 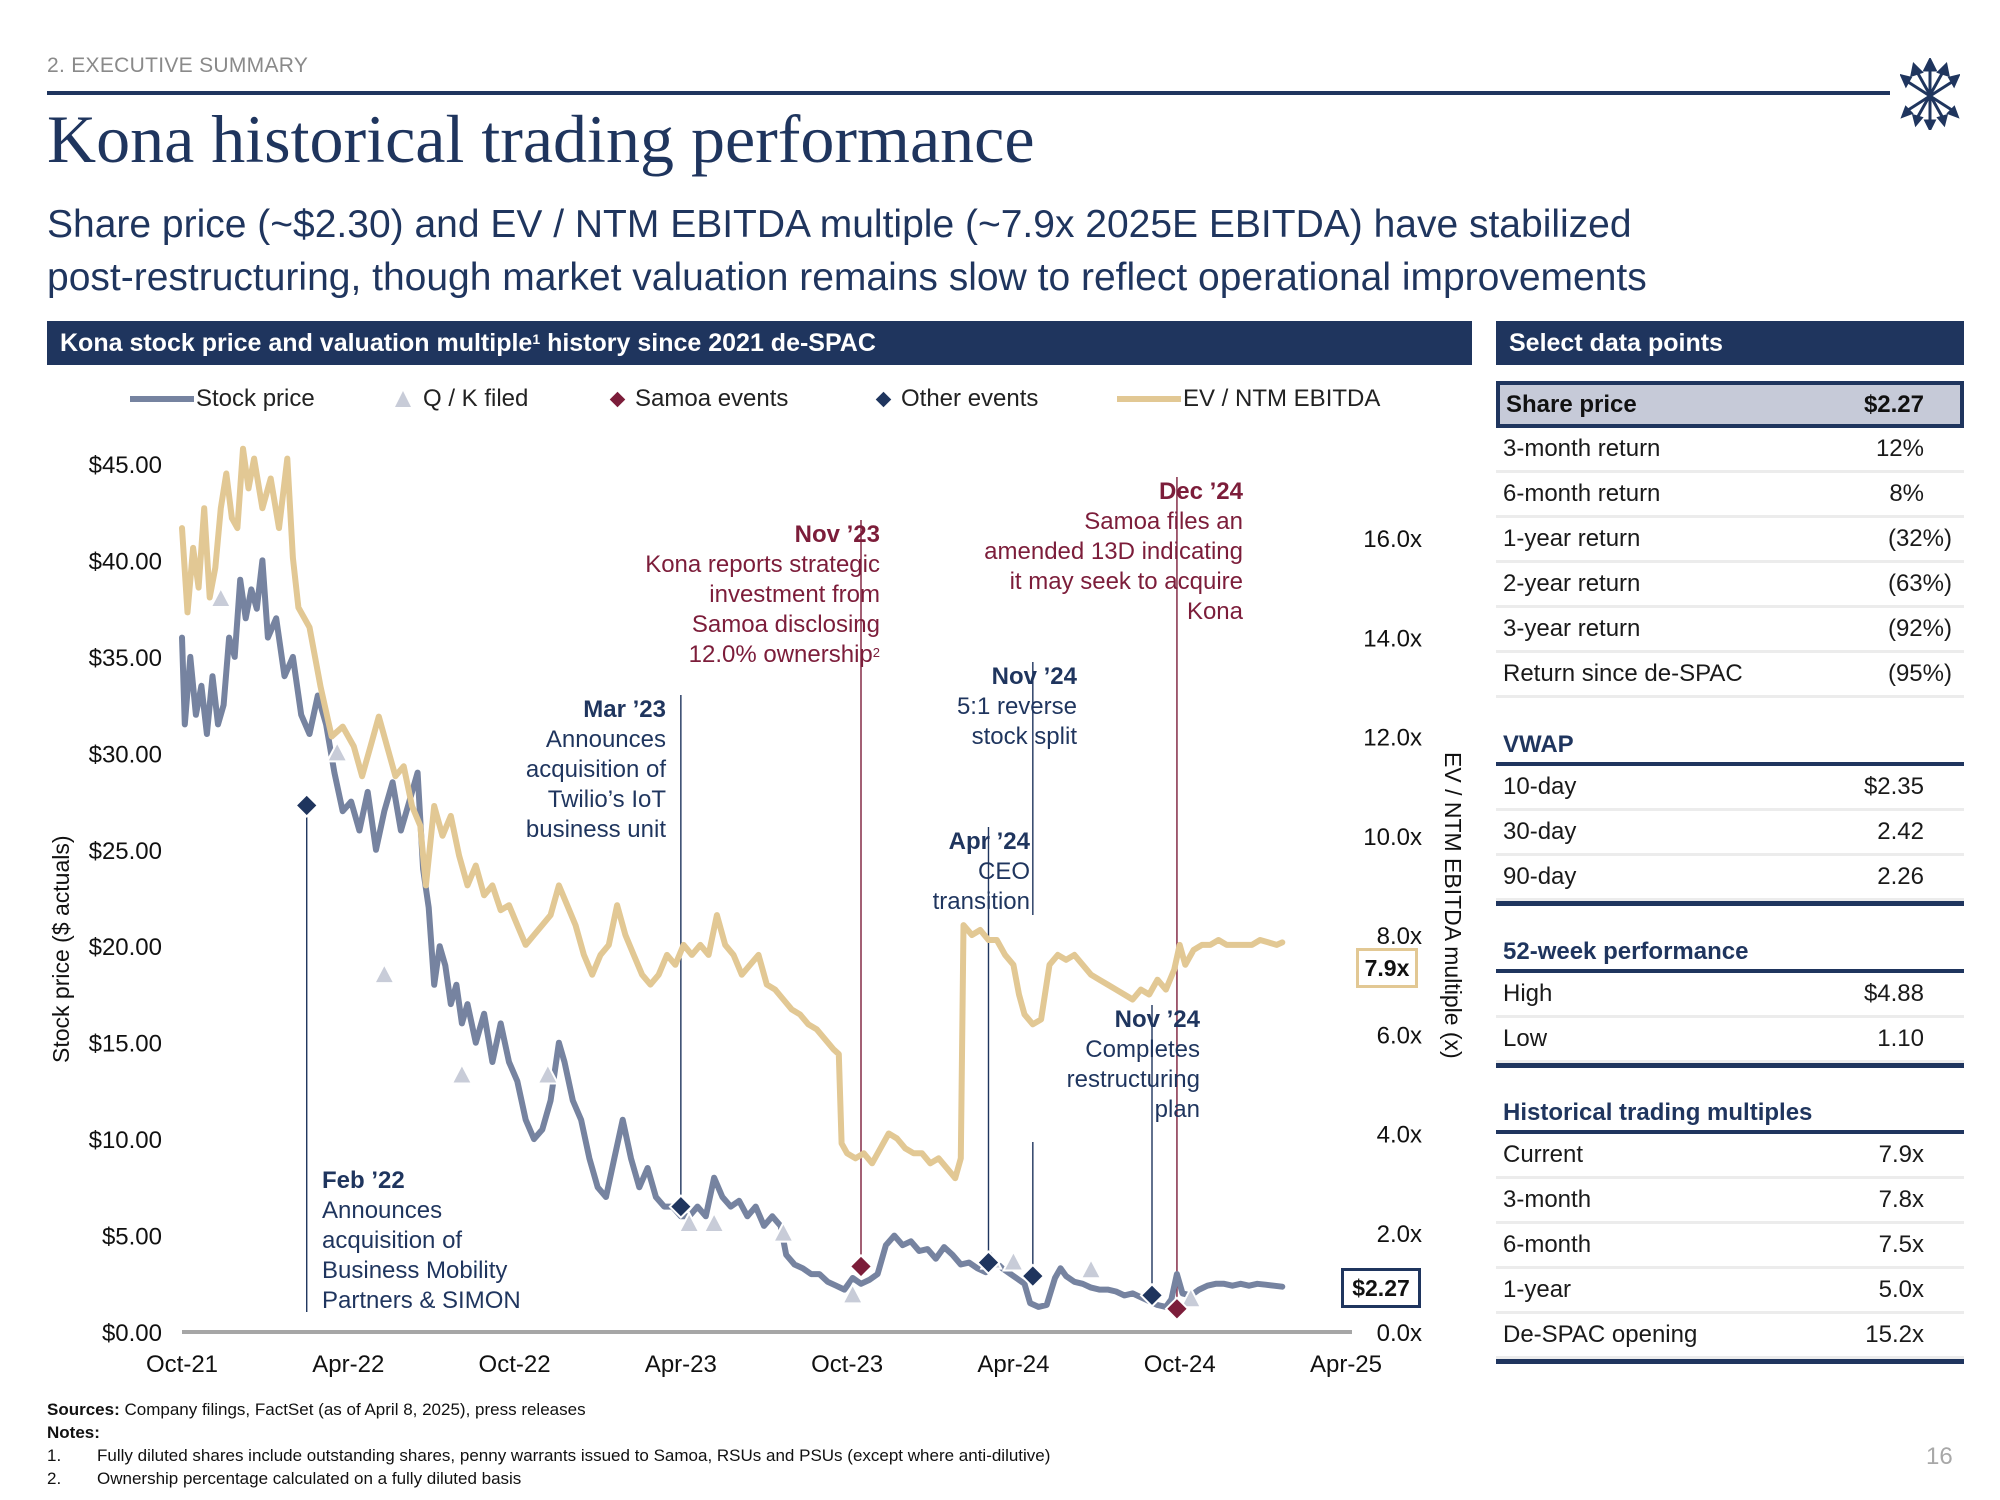 I want to click on row-label: 3-year return, so click(x=1572, y=628).